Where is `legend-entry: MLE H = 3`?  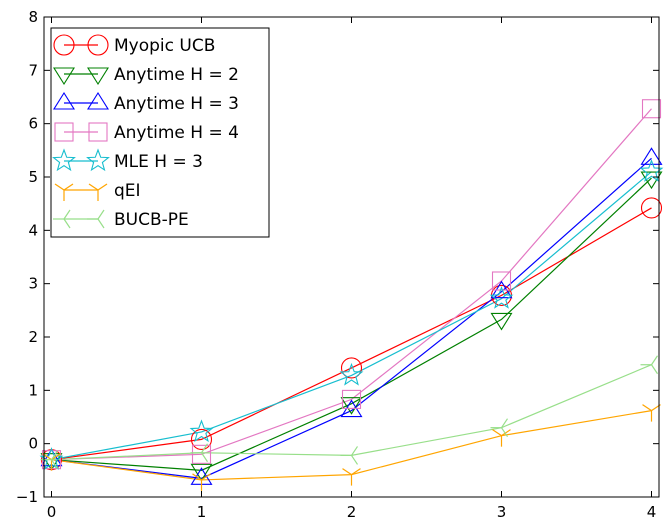
legend-entry: MLE H = 3 is located at coordinates (127, 160).